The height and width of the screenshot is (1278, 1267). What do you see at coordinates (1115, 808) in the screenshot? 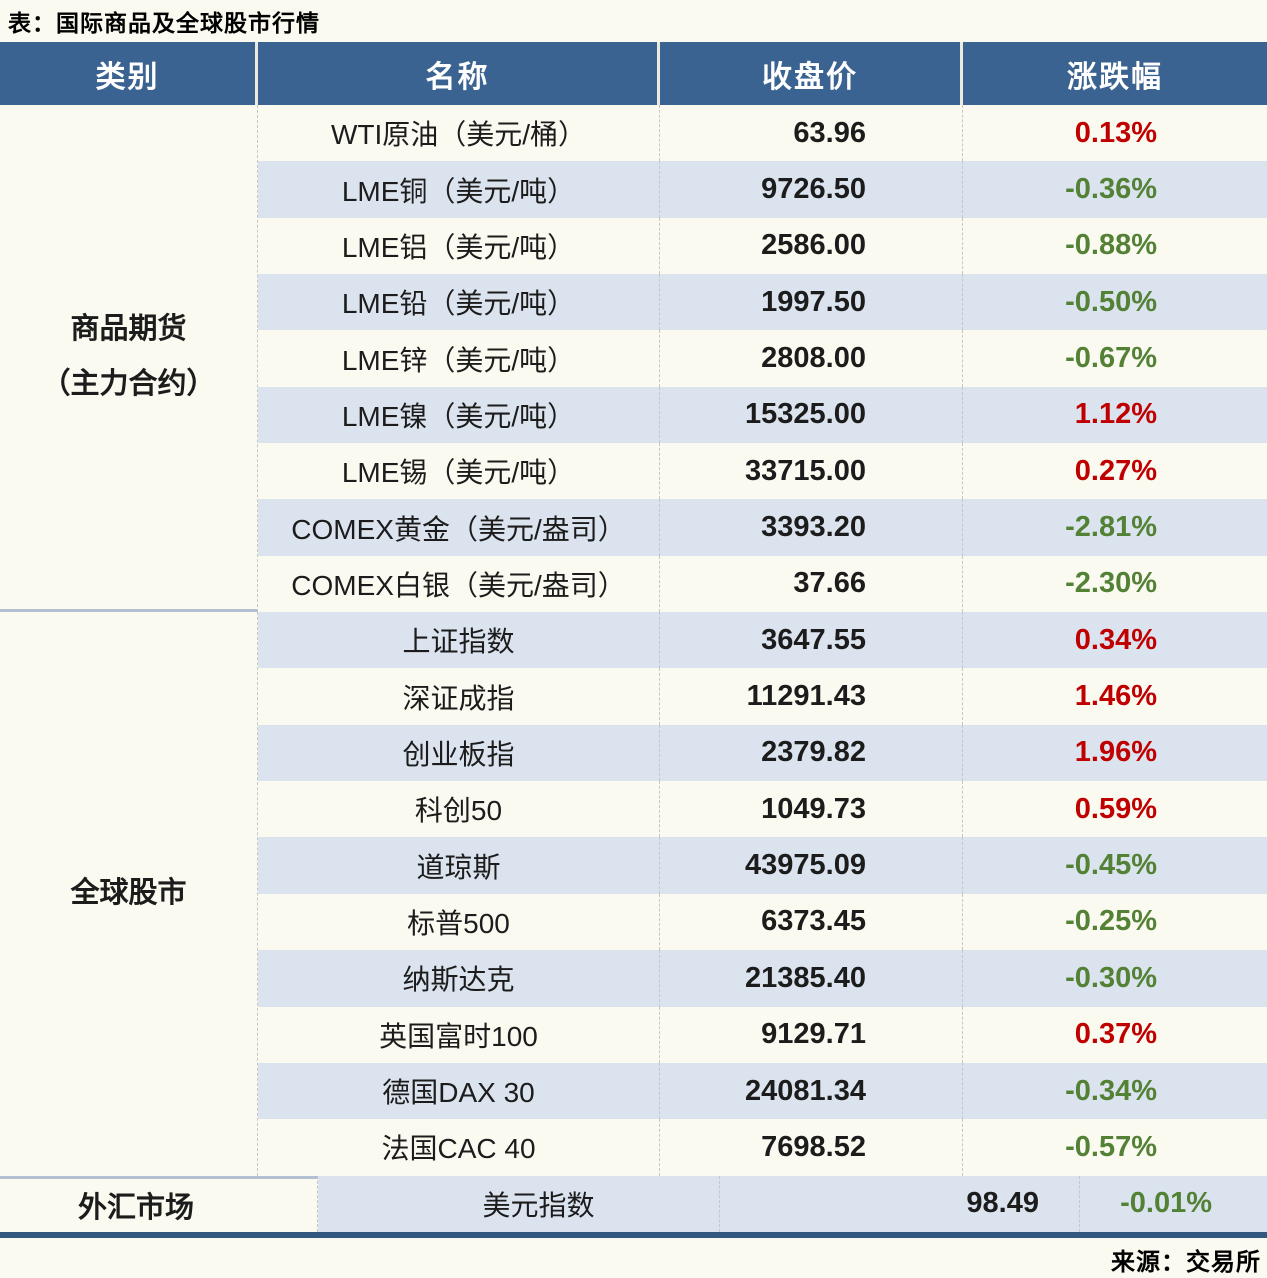
I see `change-cell: 0.59%` at bounding box center [1115, 808].